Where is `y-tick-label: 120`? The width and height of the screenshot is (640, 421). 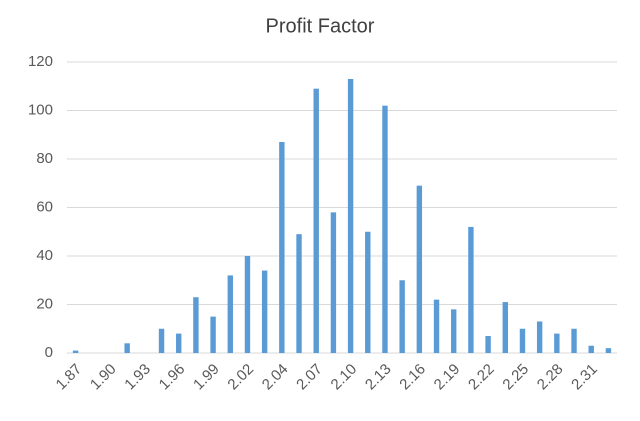 y-tick-label: 120 is located at coordinates (40, 61).